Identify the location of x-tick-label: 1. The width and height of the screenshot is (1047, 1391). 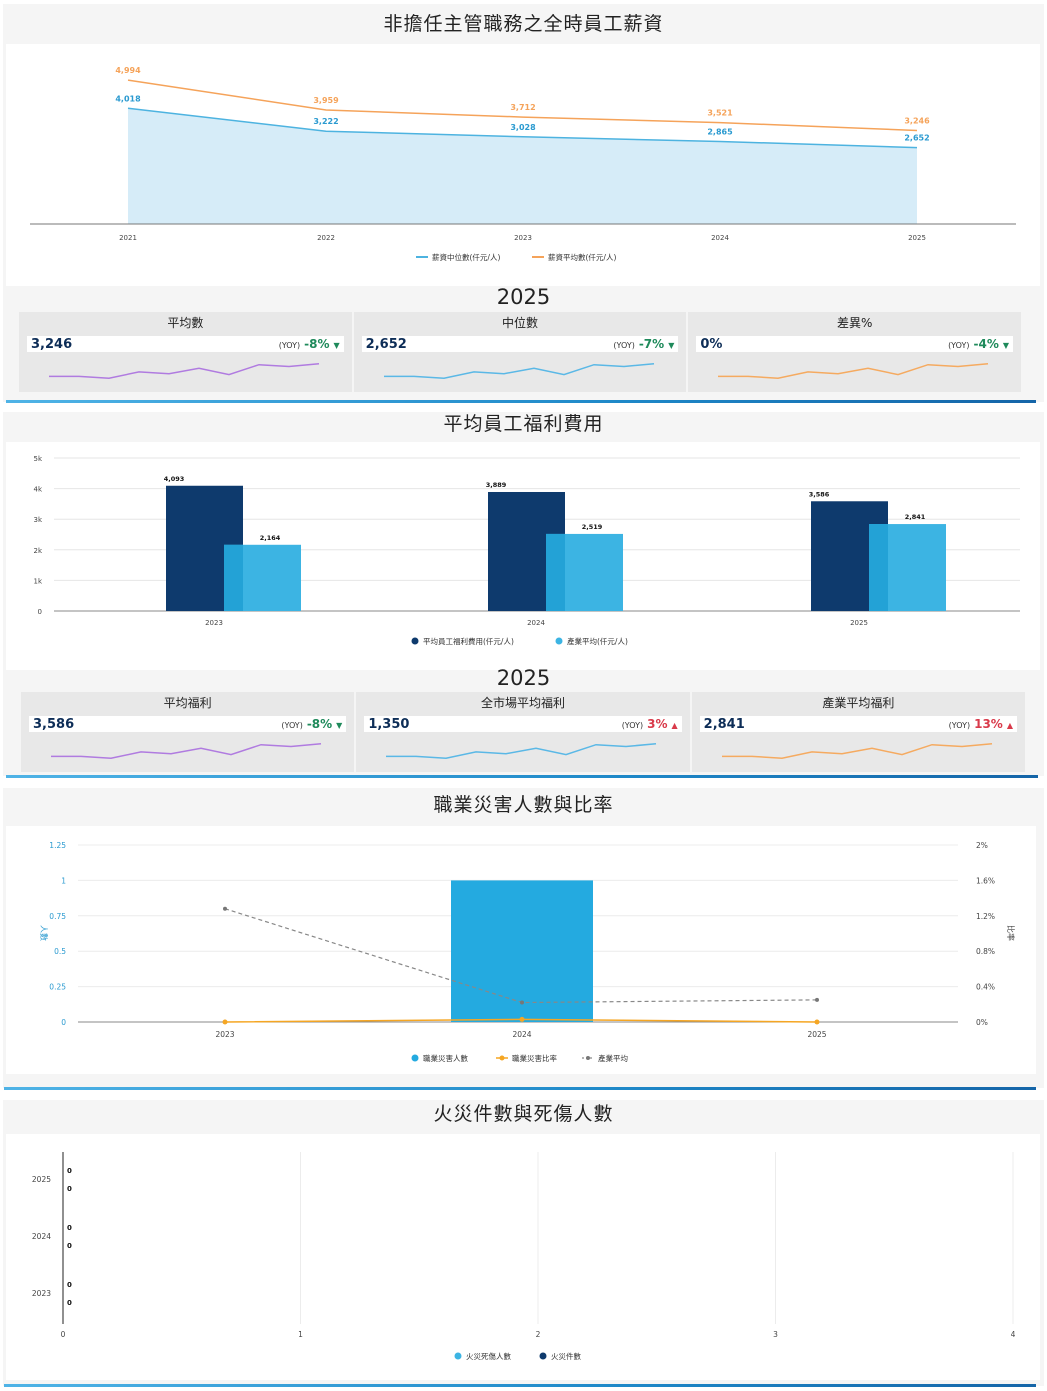
(300, 1334).